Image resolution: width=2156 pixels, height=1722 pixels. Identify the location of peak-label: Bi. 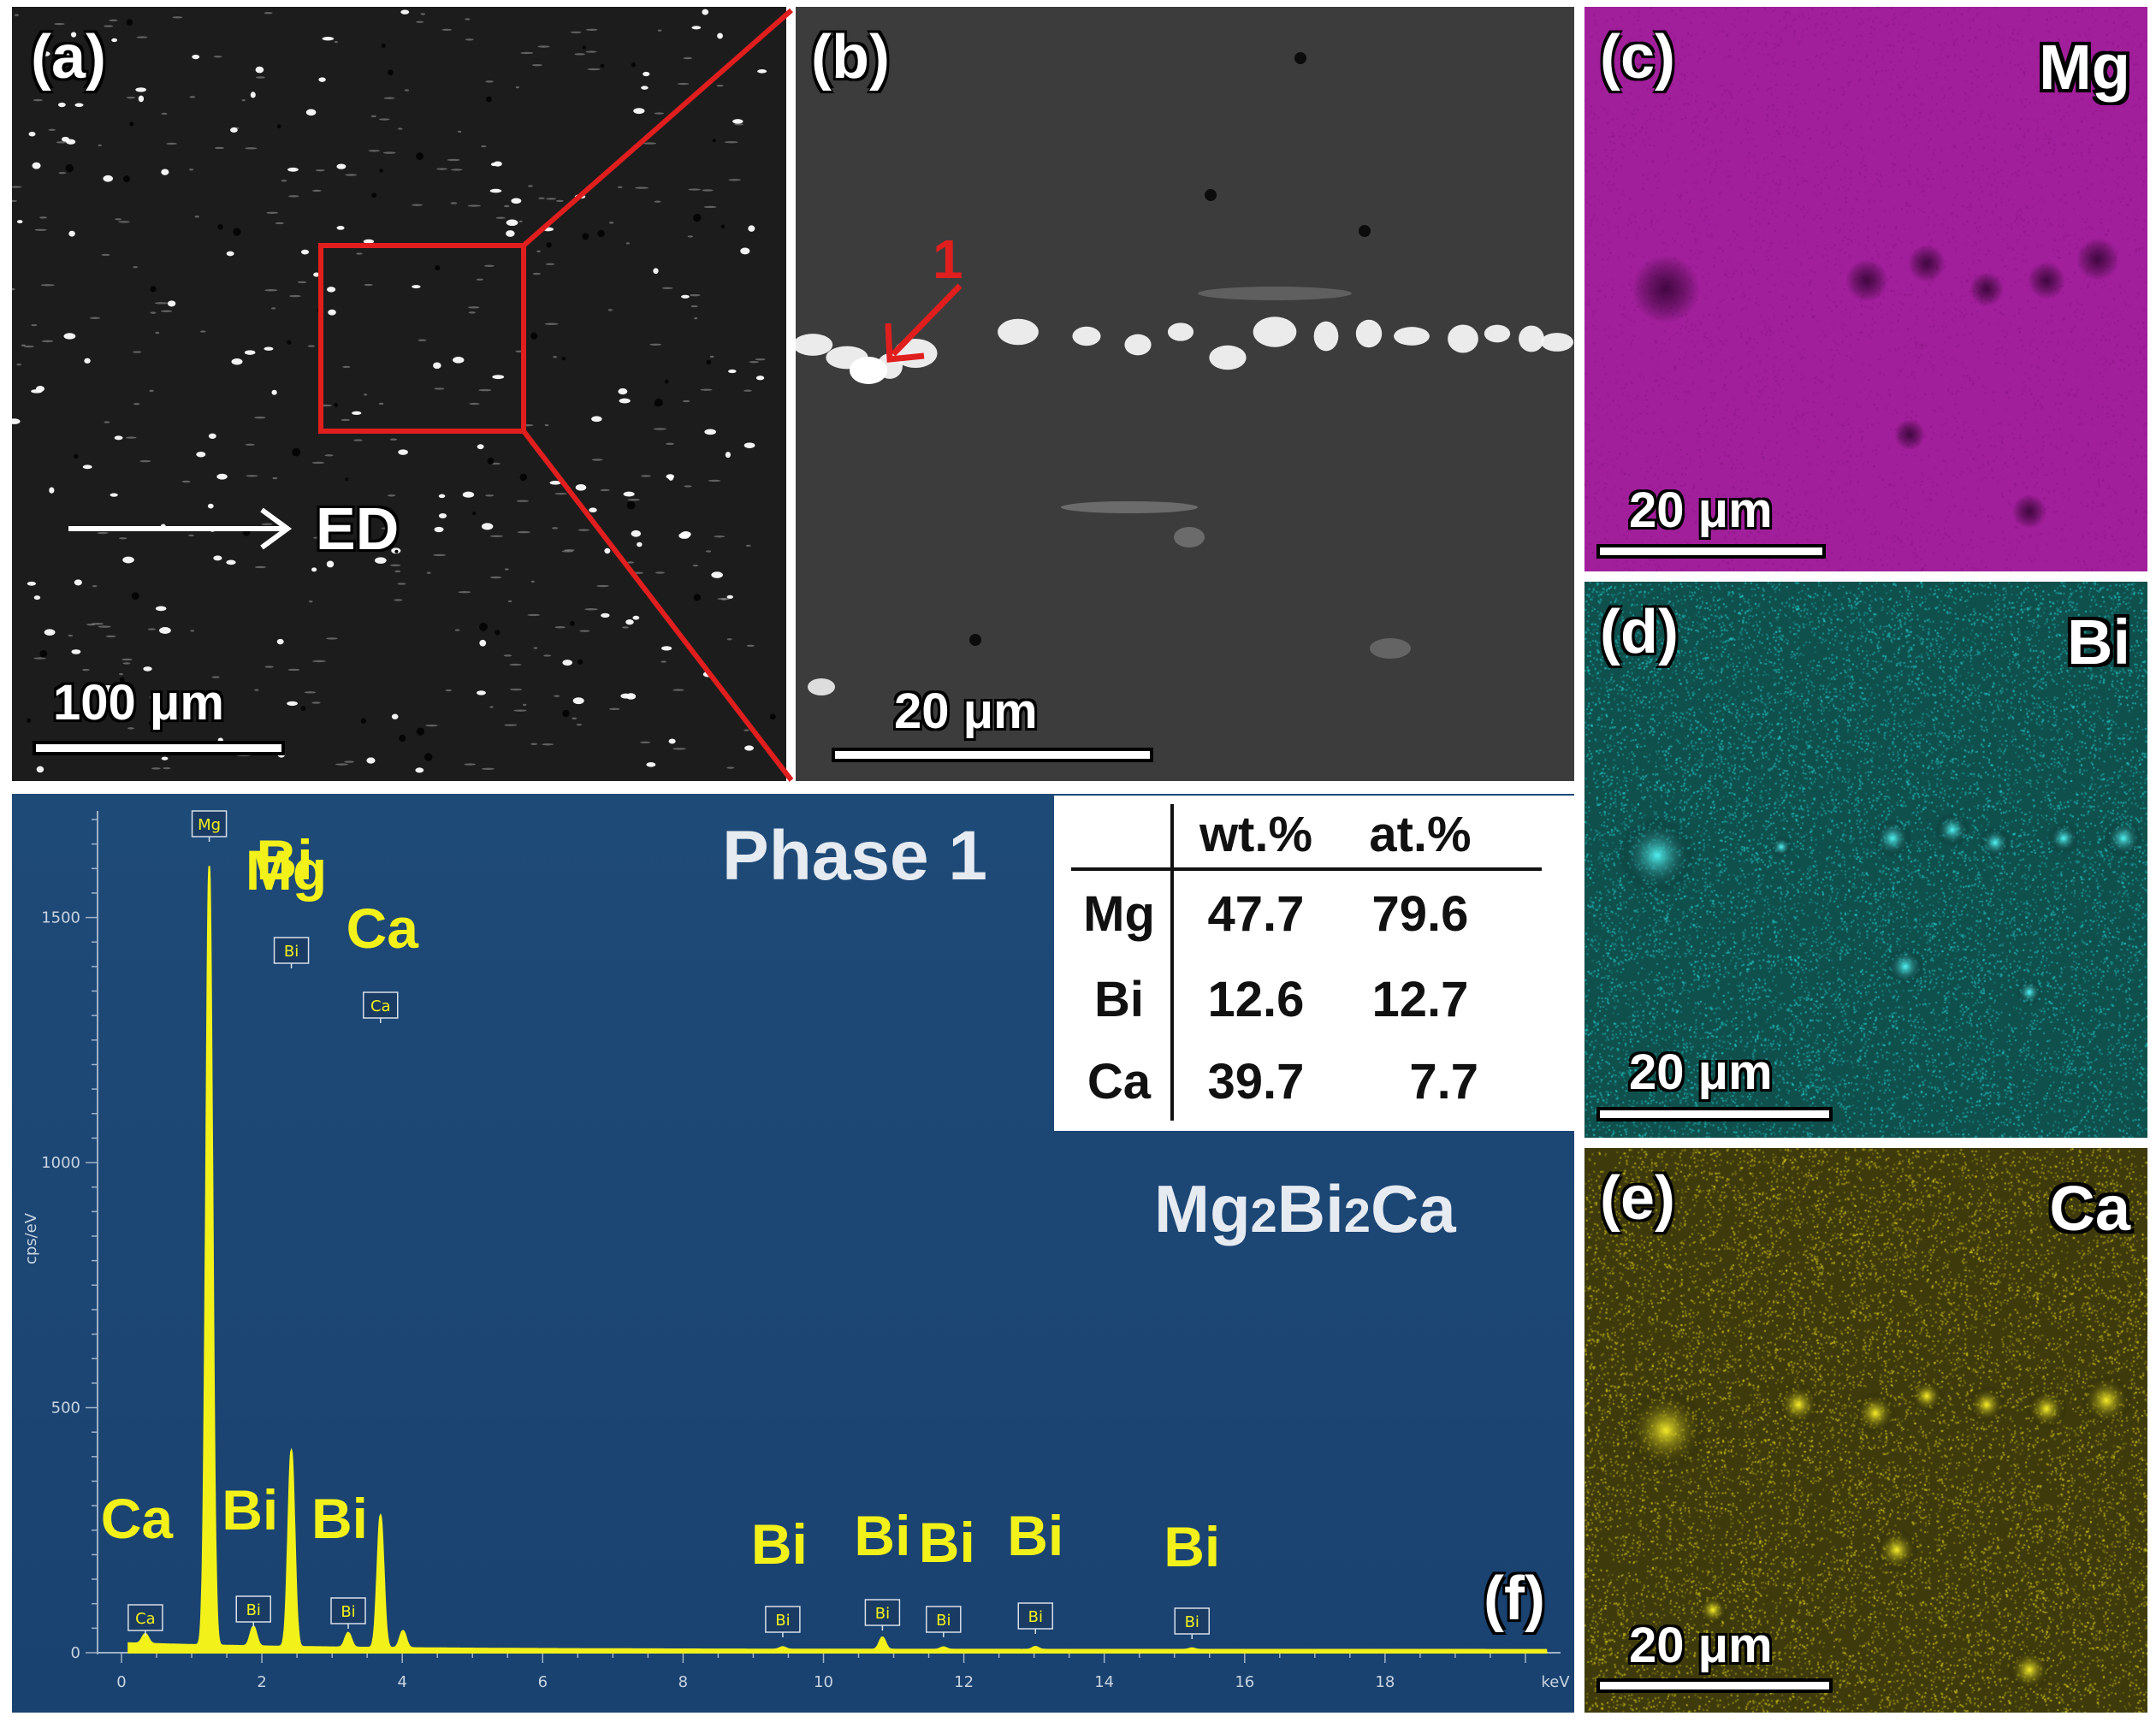
(1192, 1547).